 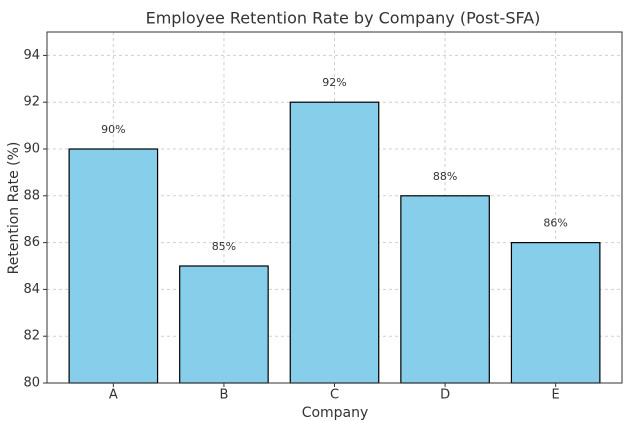 What do you see at coordinates (445, 176) in the screenshot?
I see `value-label: 88%` at bounding box center [445, 176].